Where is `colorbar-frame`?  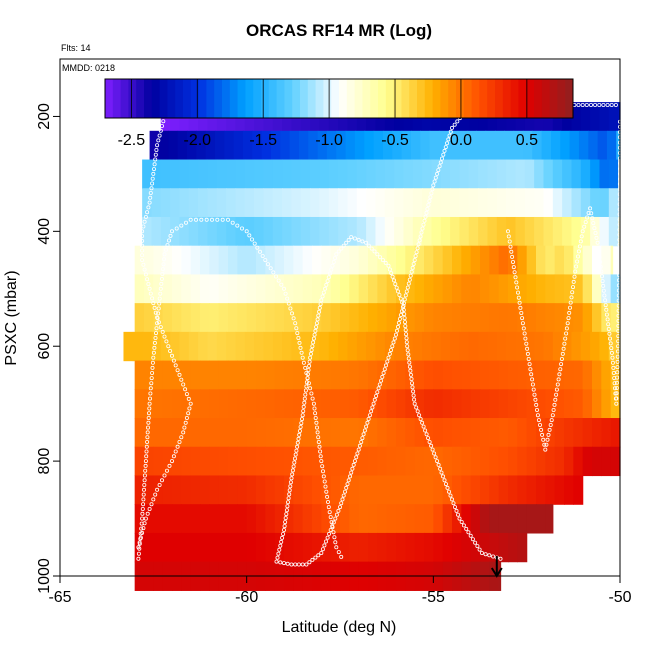 colorbar-frame is located at coordinates (339, 98).